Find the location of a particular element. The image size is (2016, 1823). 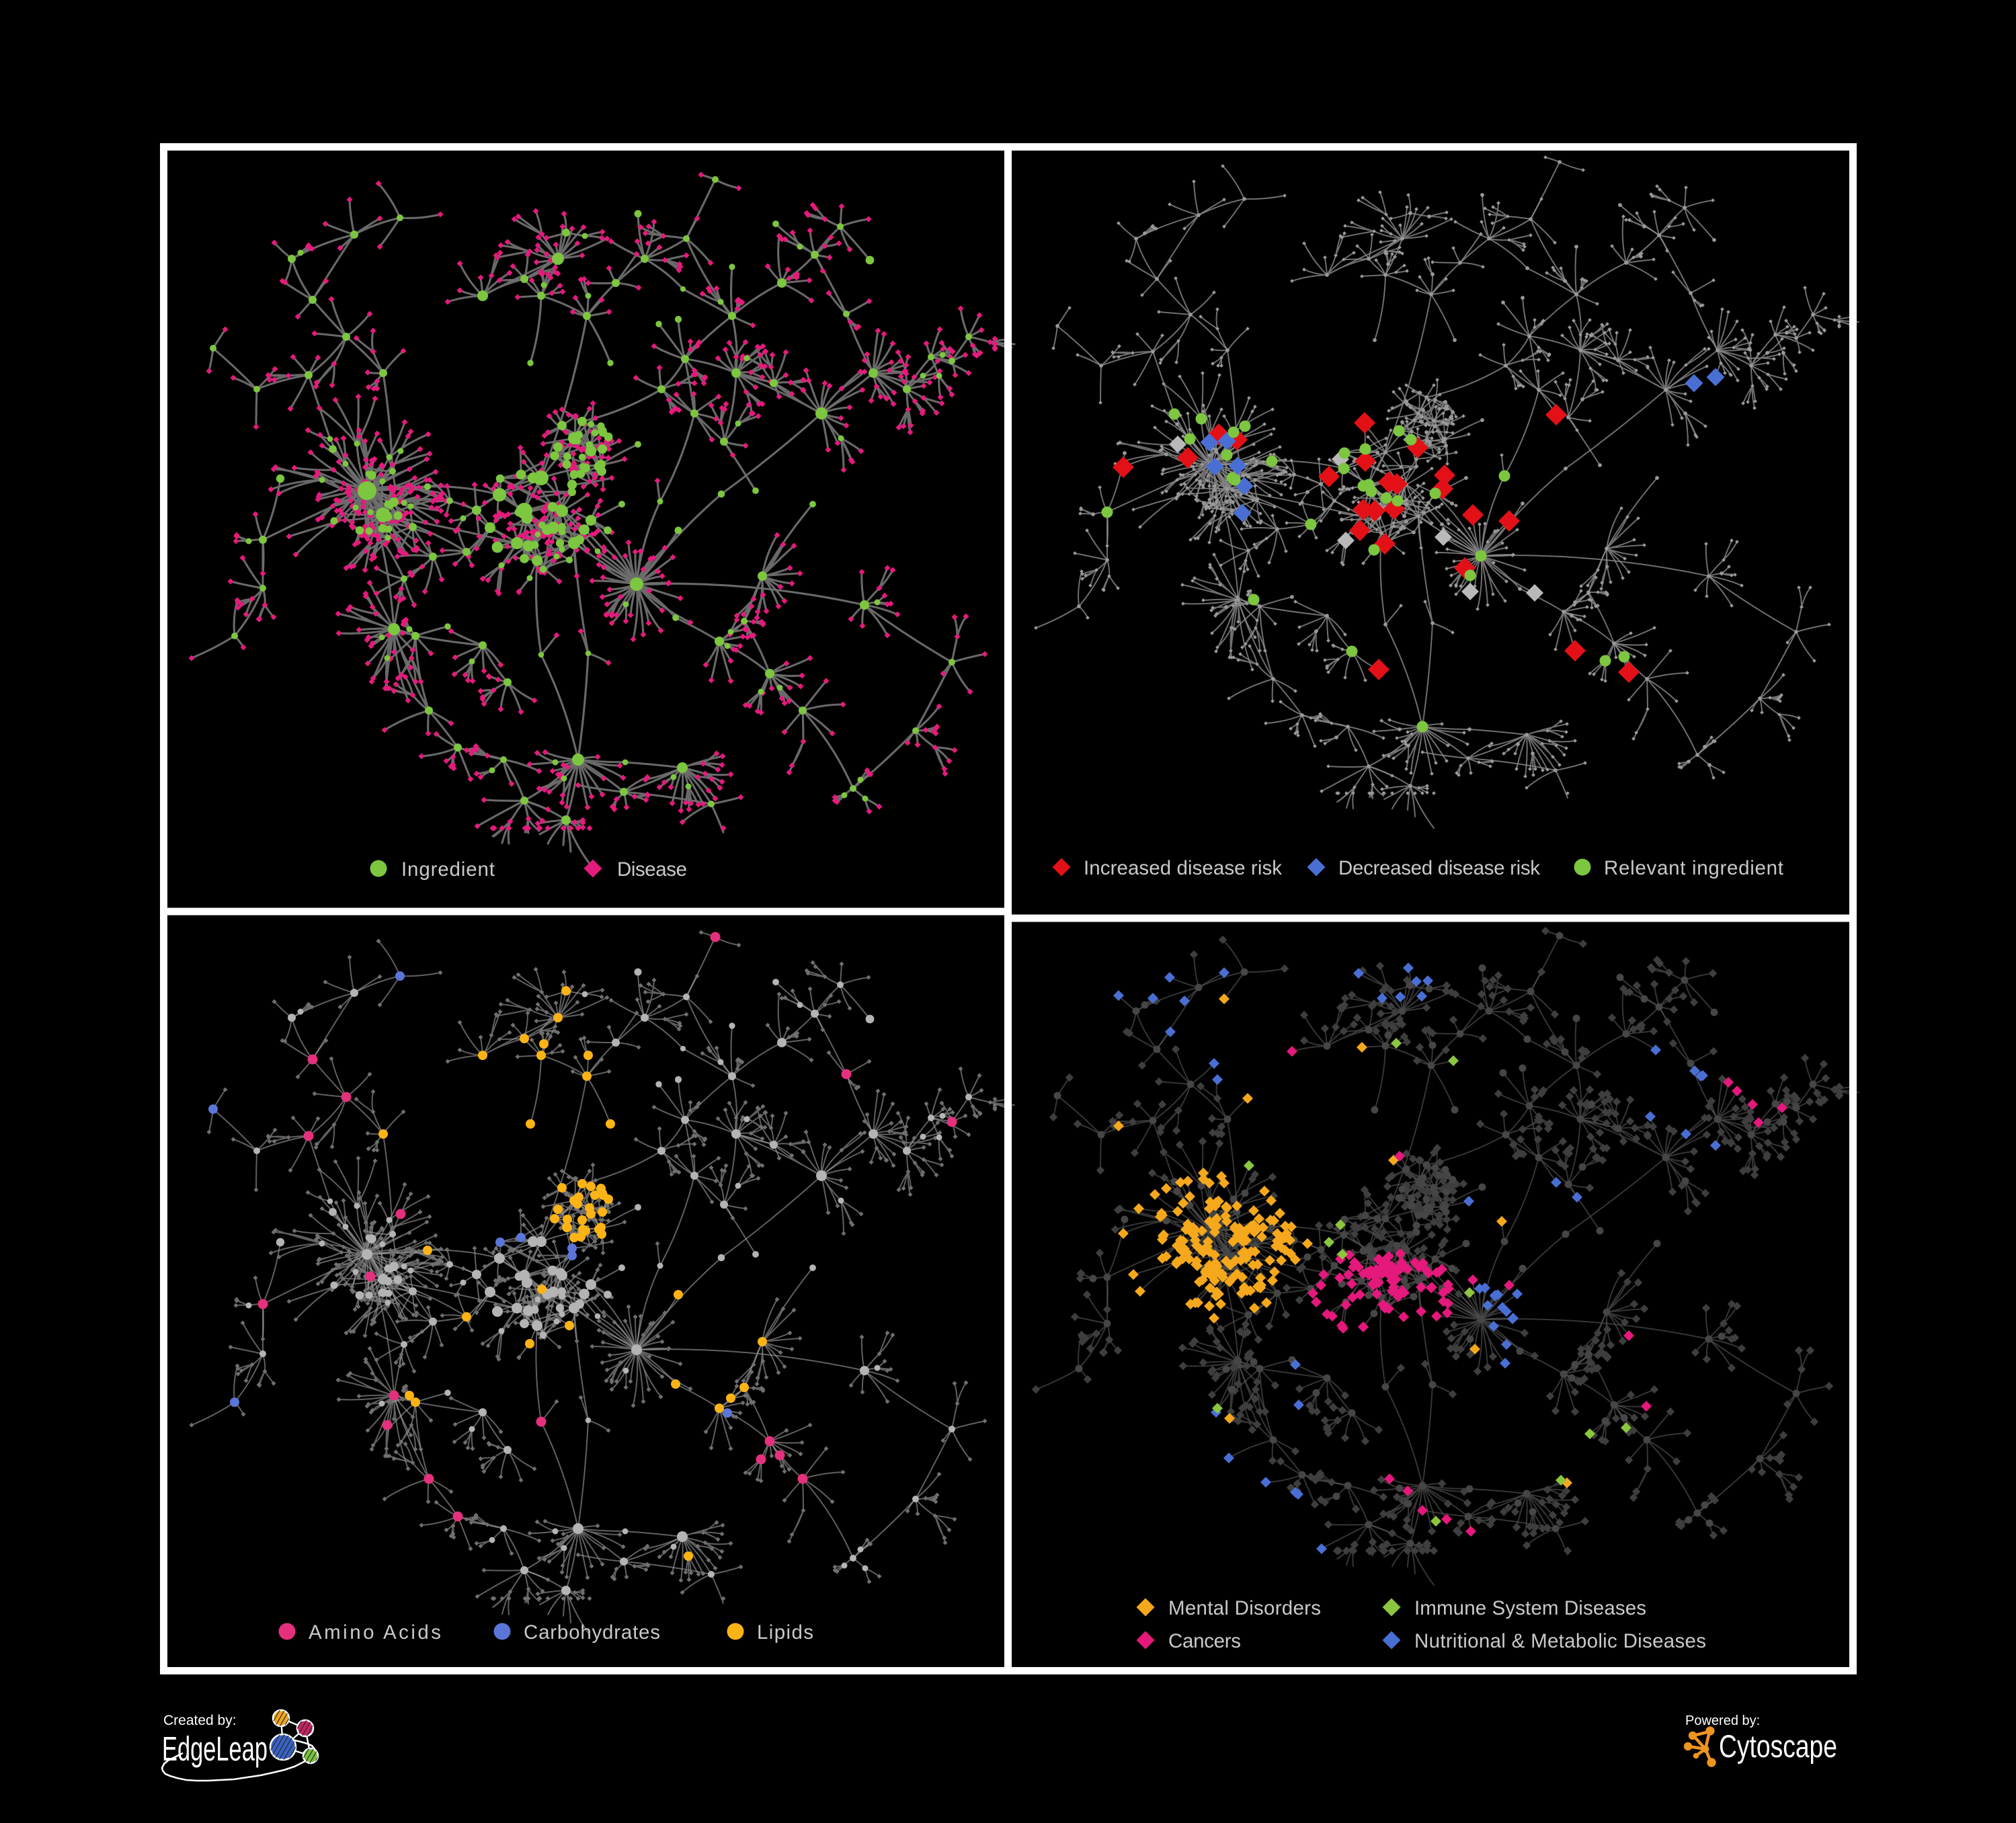

svg-text: Created by: is located at coordinates (200, 1720).